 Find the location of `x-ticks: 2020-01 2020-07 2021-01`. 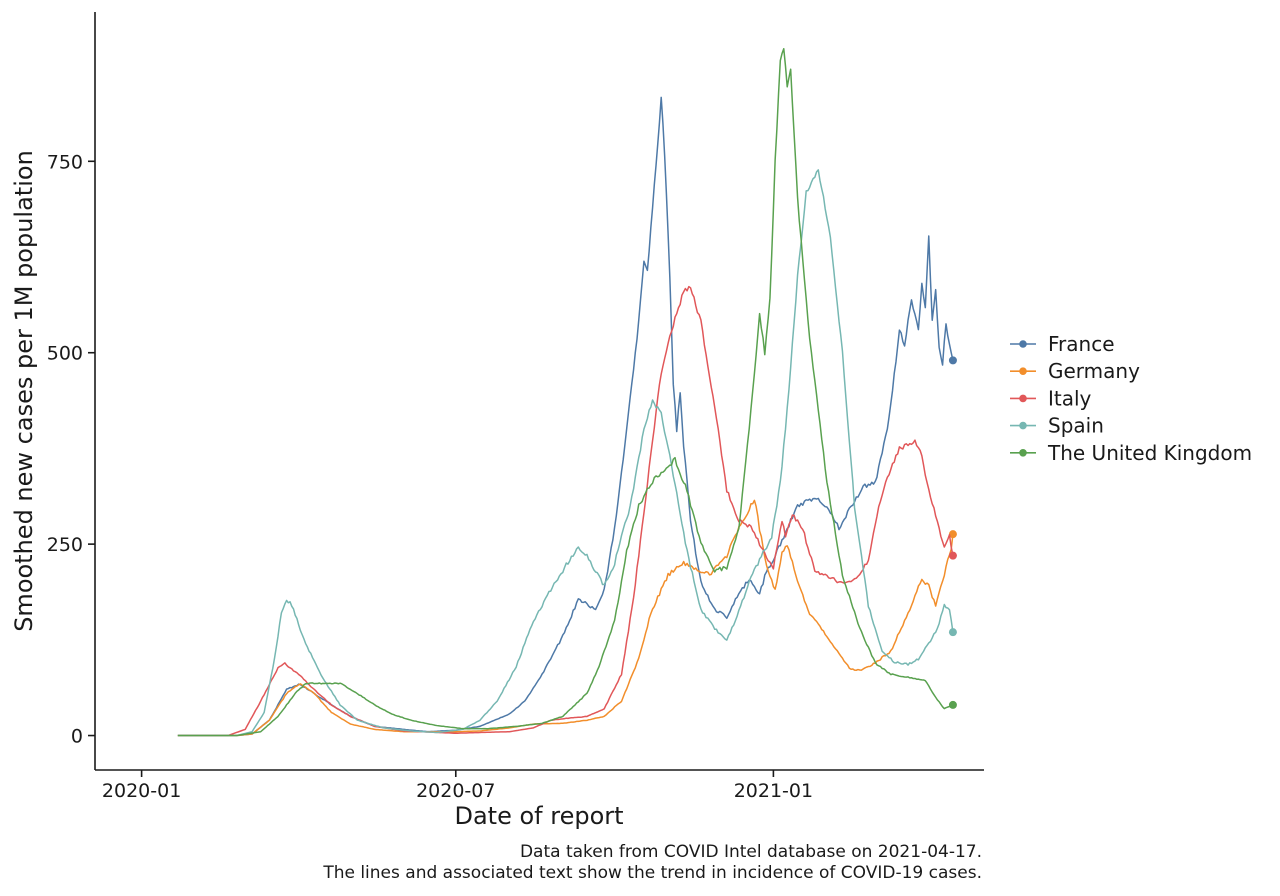

x-ticks: 2020-01 2020-07 2021-01 is located at coordinates (457, 786).